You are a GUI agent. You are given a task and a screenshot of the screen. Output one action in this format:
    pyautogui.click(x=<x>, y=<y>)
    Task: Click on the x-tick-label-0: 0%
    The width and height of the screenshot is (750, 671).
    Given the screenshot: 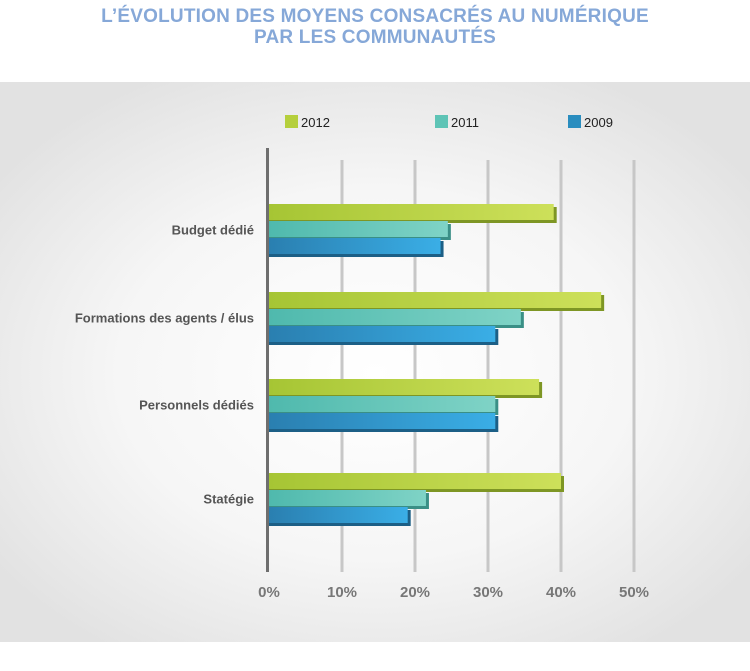 What is the action you would take?
    pyautogui.click(x=269, y=592)
    